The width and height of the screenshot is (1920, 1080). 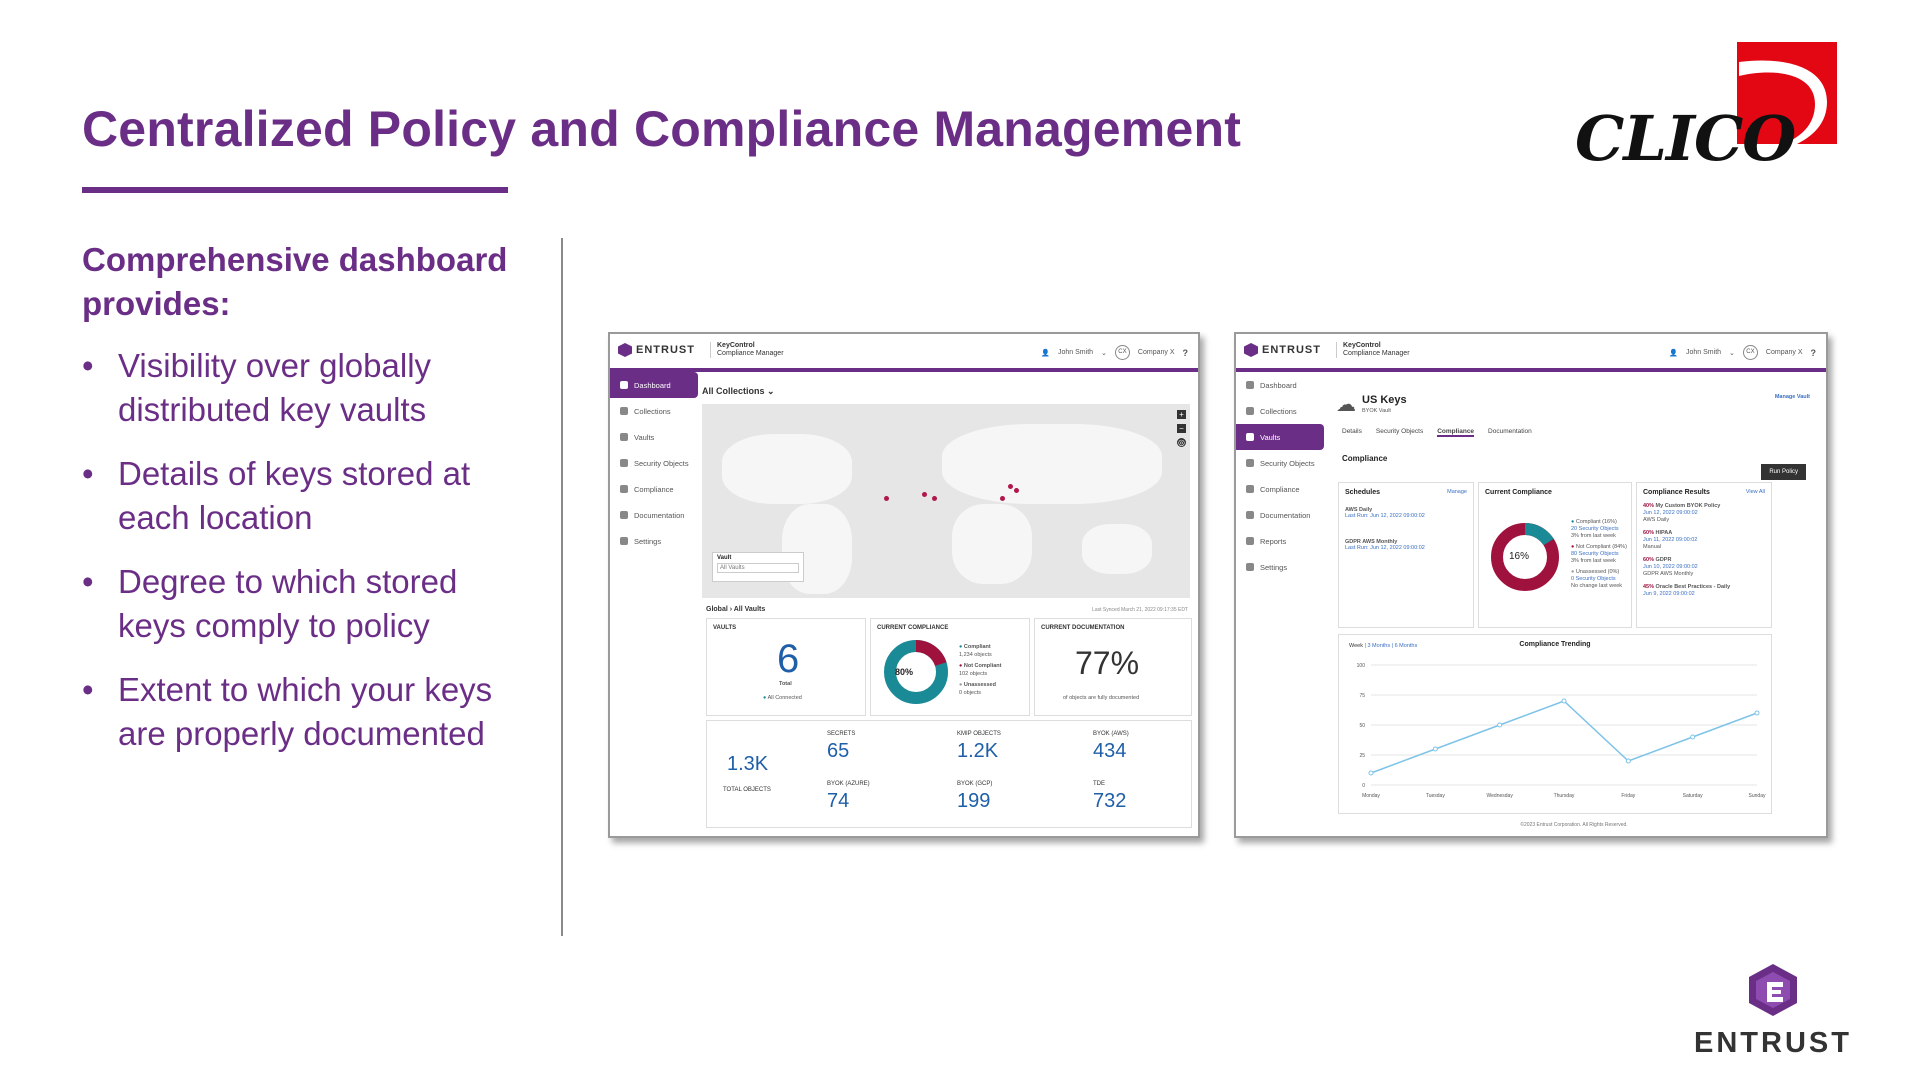 What do you see at coordinates (1792, 397) in the screenshot?
I see `manage-vault-link: Manage Vault` at bounding box center [1792, 397].